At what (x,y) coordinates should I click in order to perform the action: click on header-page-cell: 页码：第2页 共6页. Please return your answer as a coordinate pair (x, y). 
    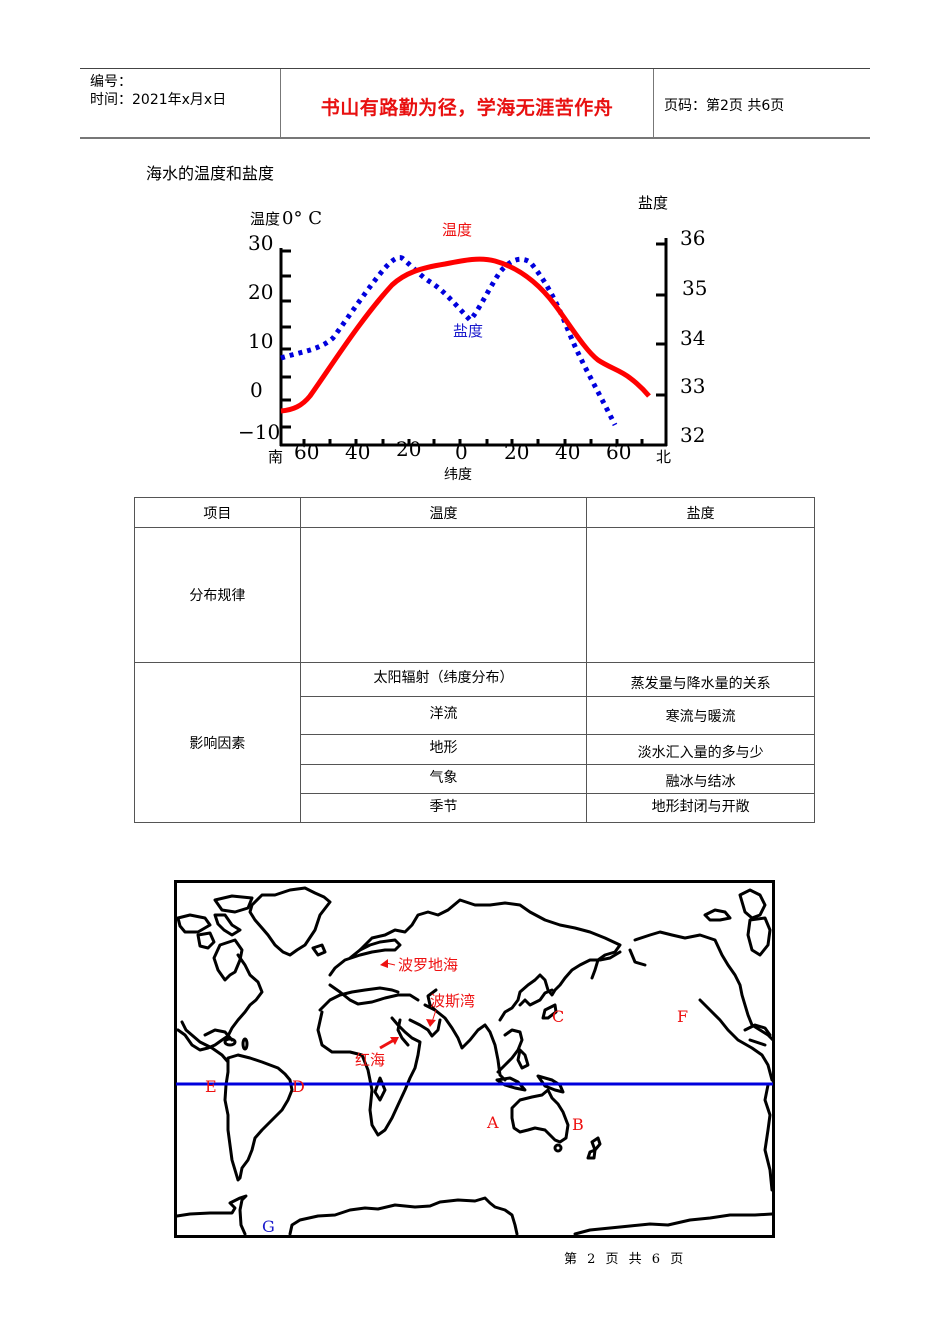
    Looking at the image, I should click on (762, 103).